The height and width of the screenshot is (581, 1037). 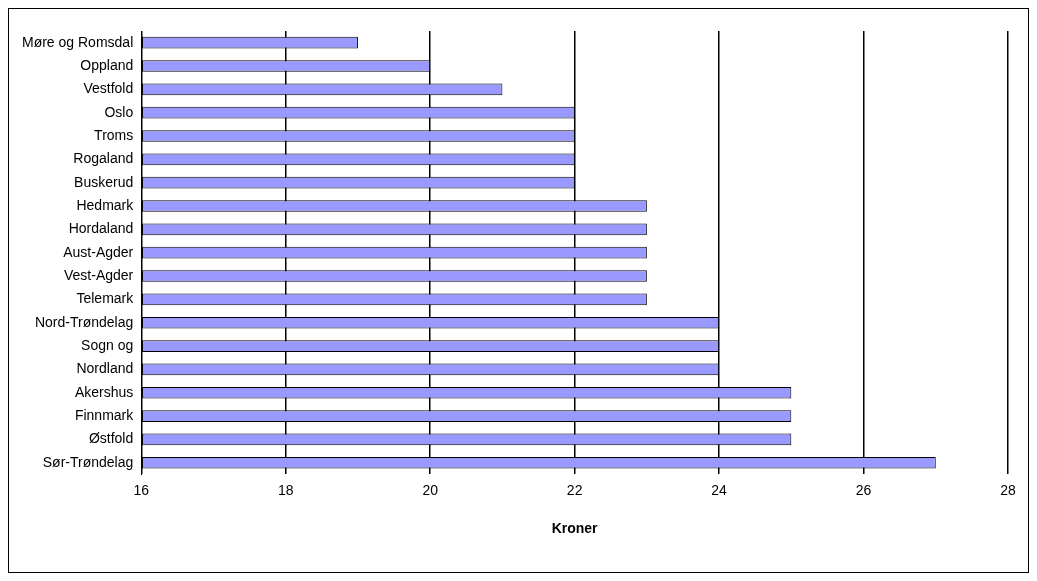 I want to click on x-tick-label: 28, so click(x=1008, y=489).